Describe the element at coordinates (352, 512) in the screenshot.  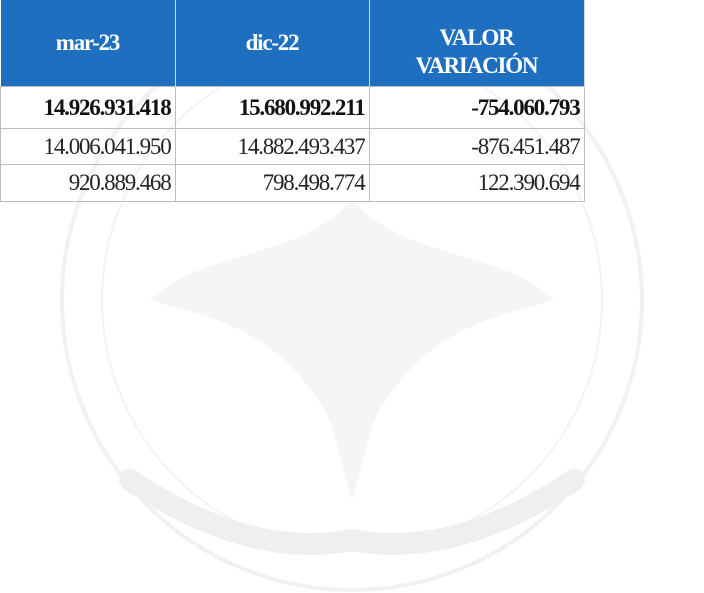
I see `watermark-chain` at that location.